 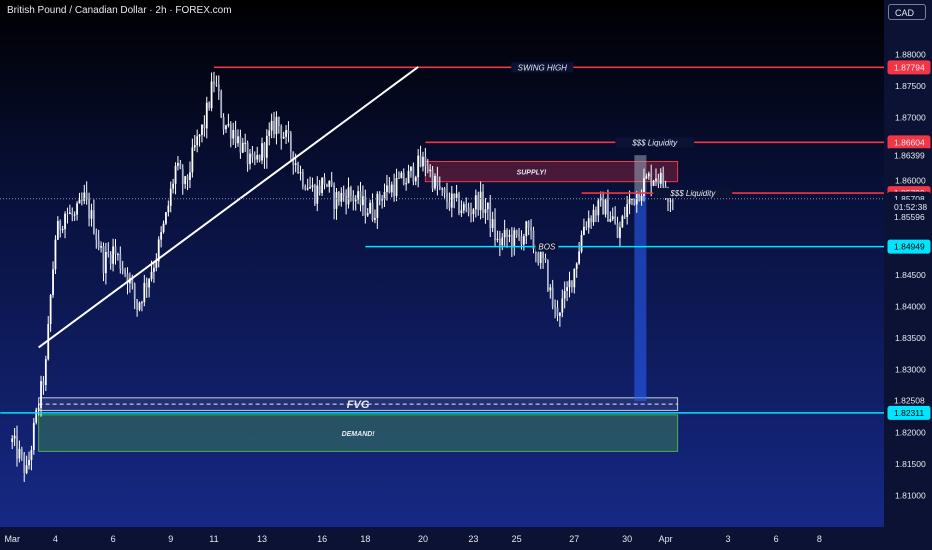 I want to click on x-tick-label: 16, so click(x=322, y=539).